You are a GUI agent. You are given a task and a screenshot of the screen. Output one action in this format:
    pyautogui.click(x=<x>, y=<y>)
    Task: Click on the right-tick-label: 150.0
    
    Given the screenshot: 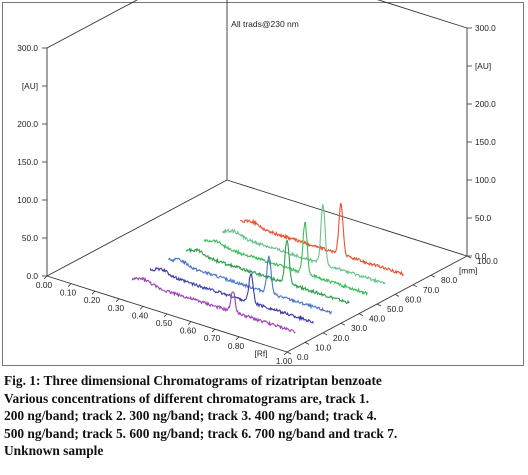 What is the action you would take?
    pyautogui.click(x=485, y=142)
    